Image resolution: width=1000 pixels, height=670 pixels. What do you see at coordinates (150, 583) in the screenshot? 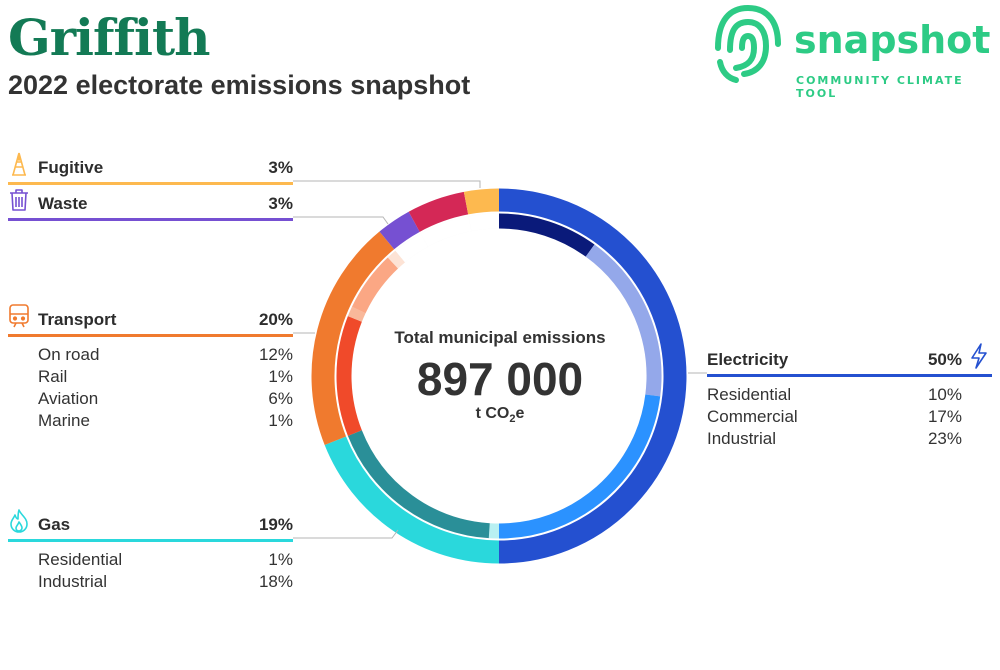
I see `subcategory-row: Industrial 18%` at bounding box center [150, 583].